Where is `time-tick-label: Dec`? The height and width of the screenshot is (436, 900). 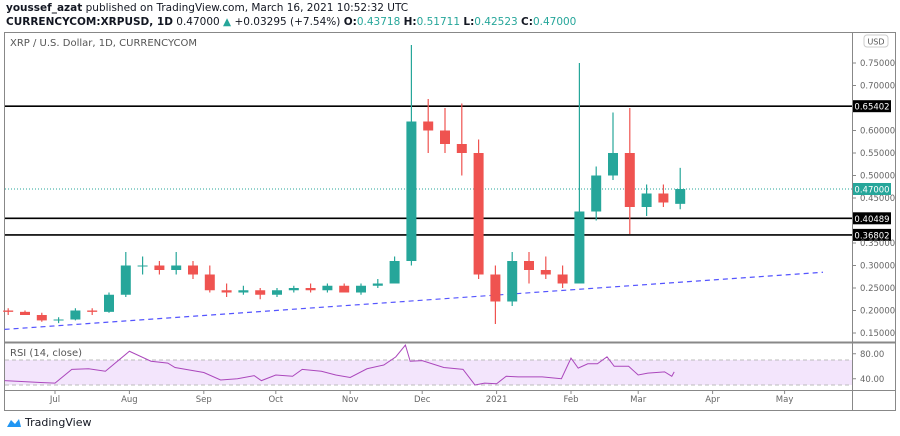 time-tick-label: Dec is located at coordinates (422, 400).